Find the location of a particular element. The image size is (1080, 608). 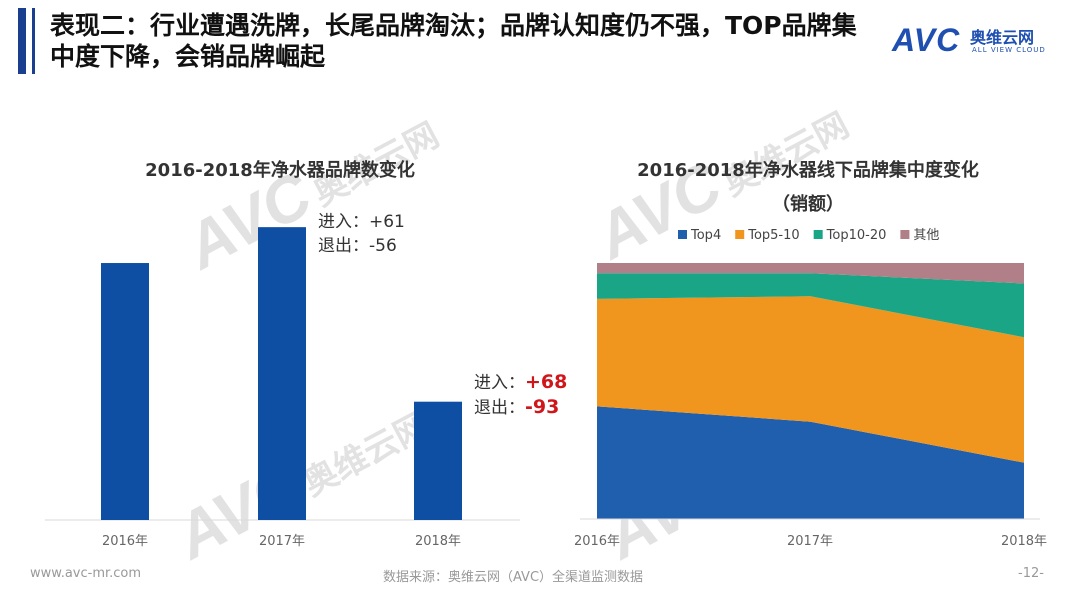

page-number: -12- is located at coordinates (1031, 573).